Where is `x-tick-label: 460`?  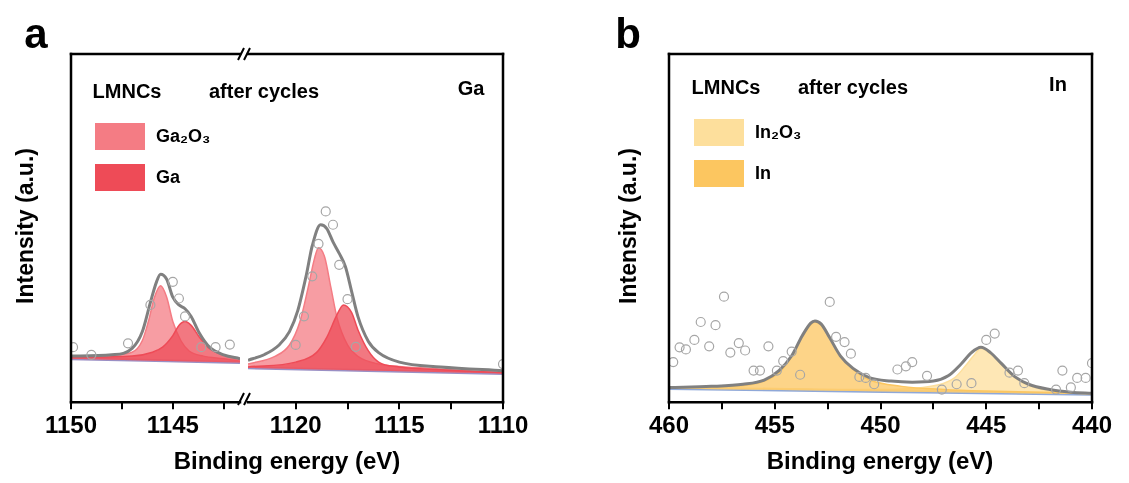
x-tick-label: 460 is located at coordinates (669, 425).